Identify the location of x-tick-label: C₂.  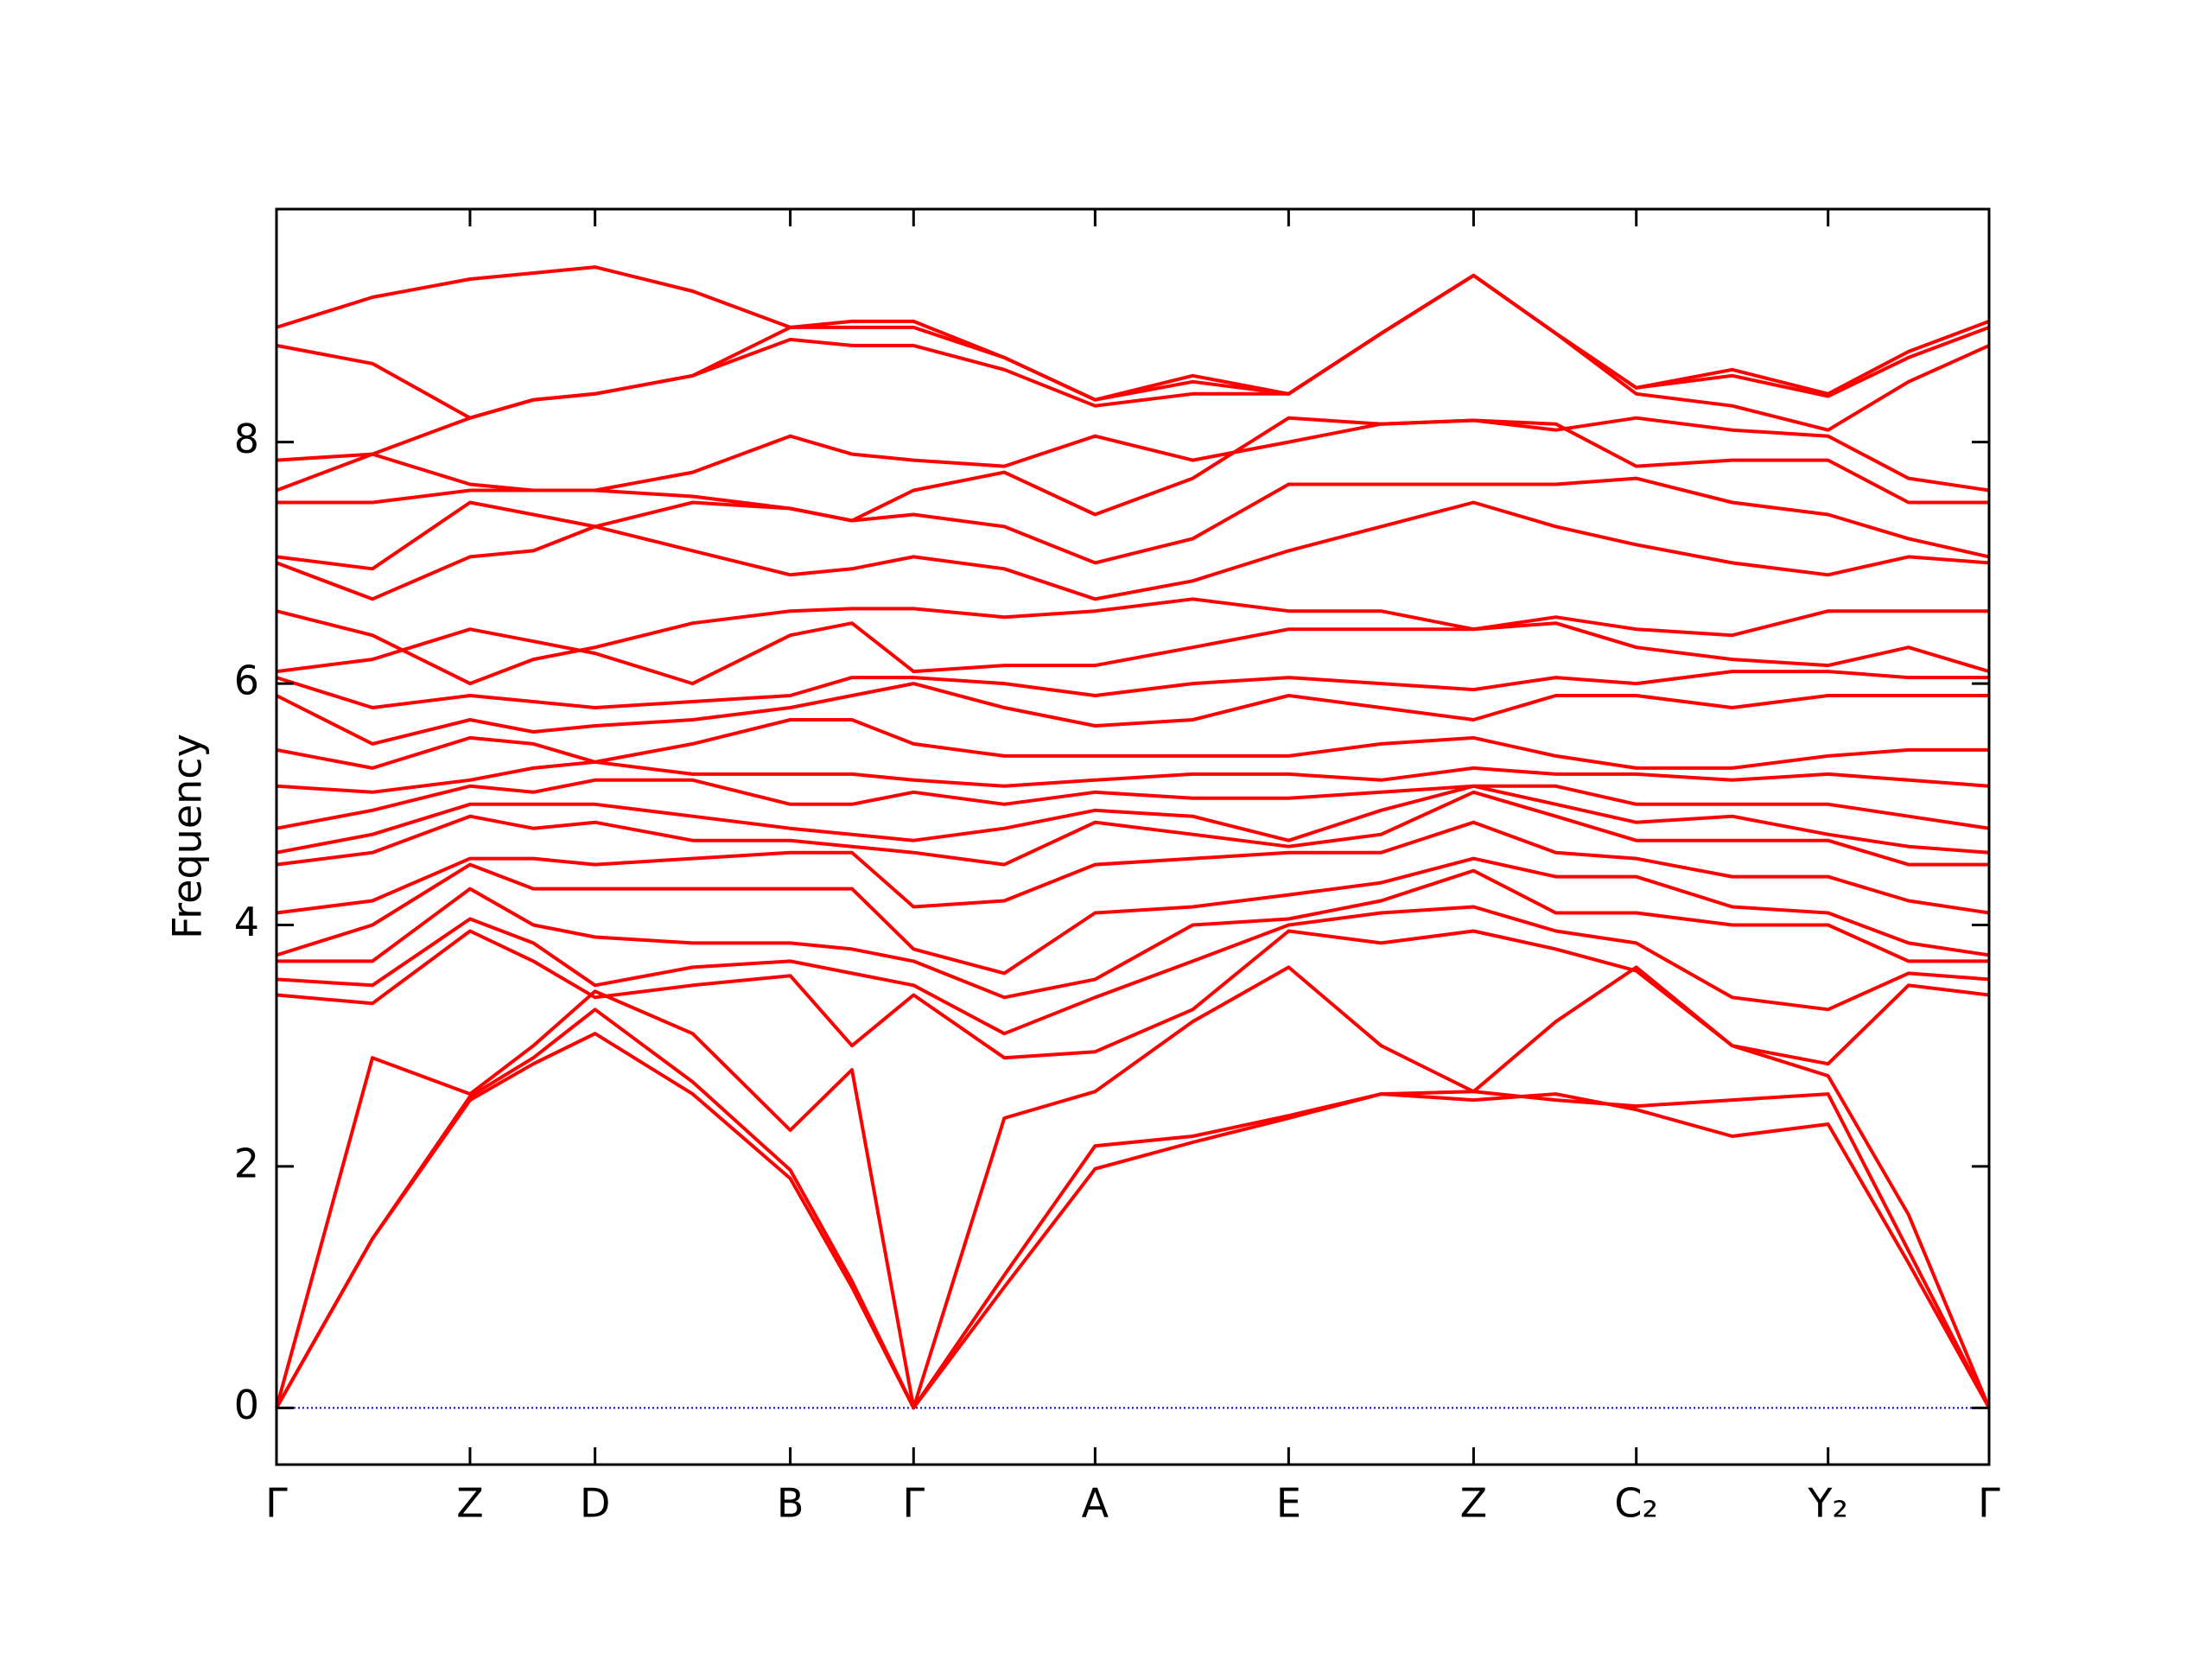
(1636, 1503).